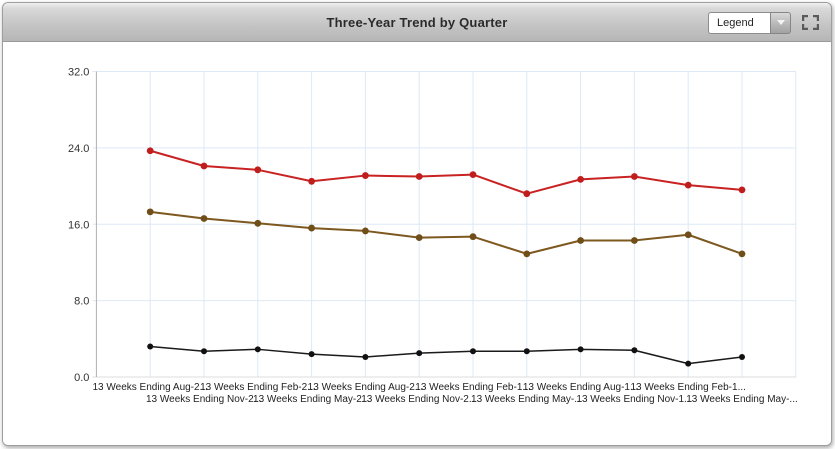 Image resolution: width=835 pixels, height=449 pixels. I want to click on y-tick-label: 32.0, so click(78, 73).